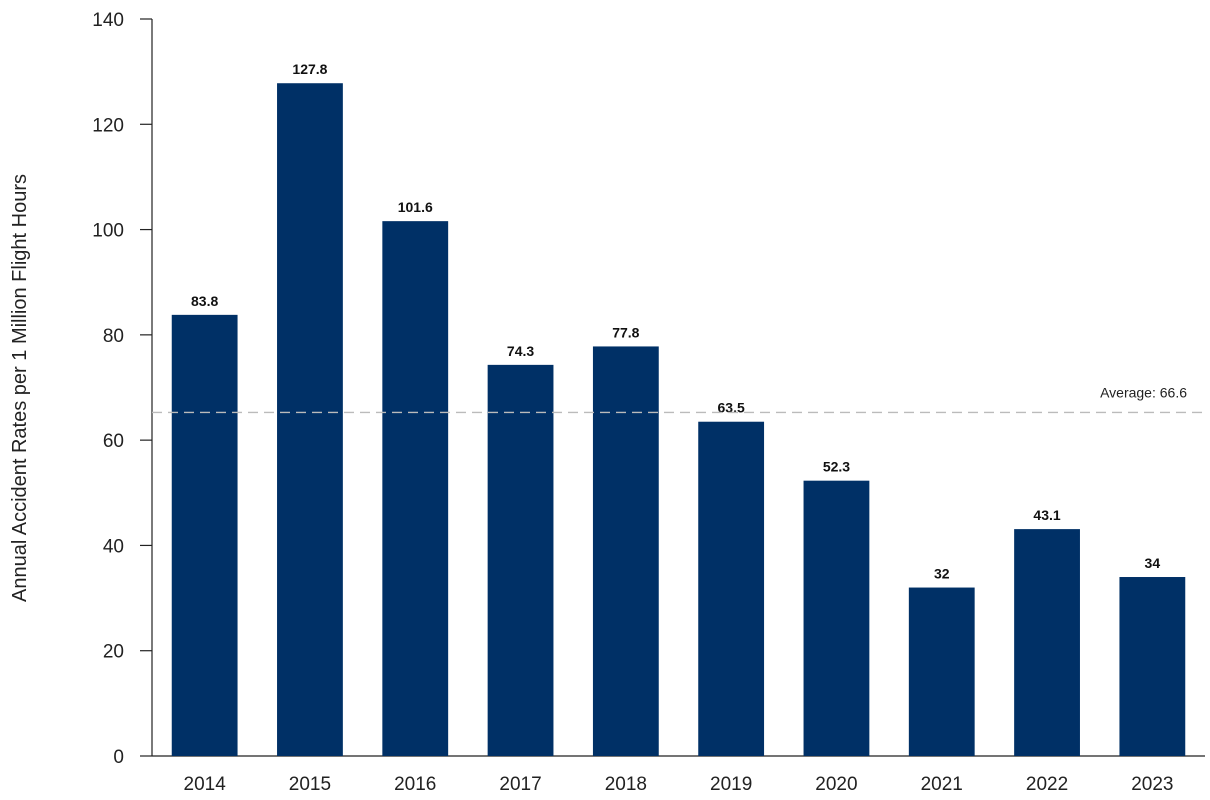 The width and height of the screenshot is (1210, 800). What do you see at coordinates (204, 301) in the screenshot?
I see `data-label-2014: 83.8` at bounding box center [204, 301].